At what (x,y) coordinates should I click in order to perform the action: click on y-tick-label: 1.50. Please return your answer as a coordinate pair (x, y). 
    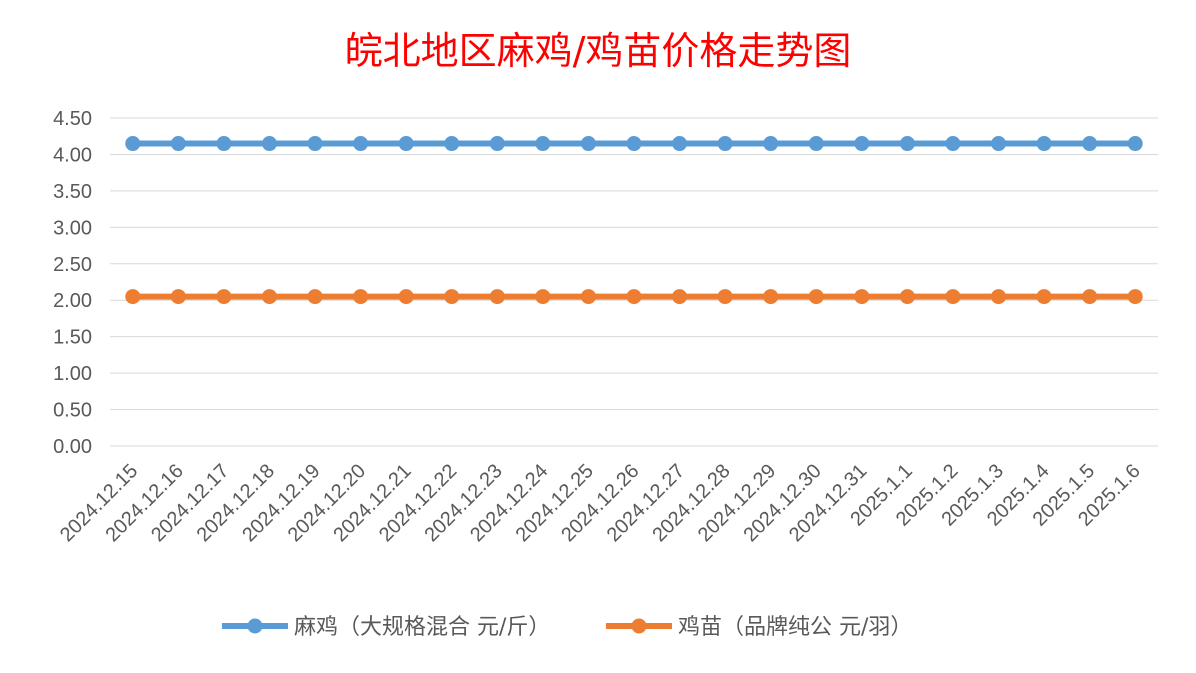
    Looking at the image, I should click on (72, 338).